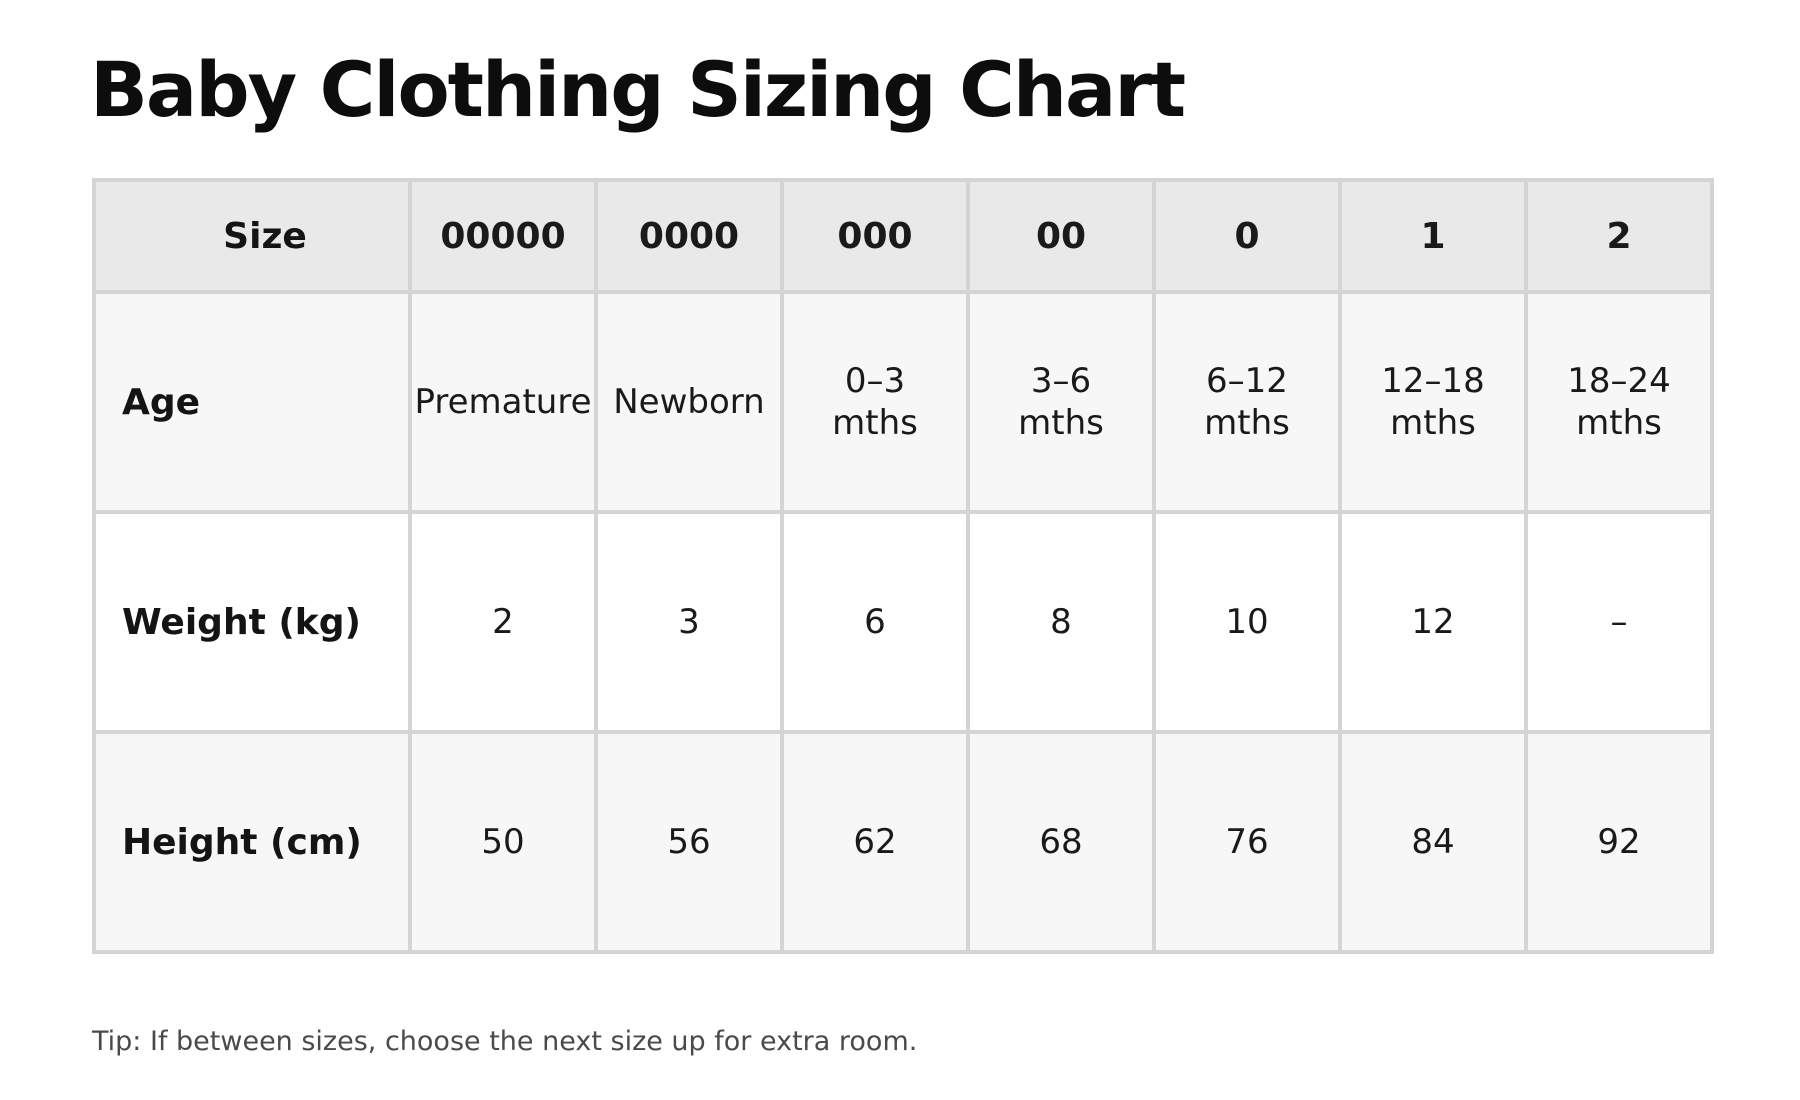 This screenshot has height=1100, width=1800. I want to click on weight-value-cell: 12, so click(1433, 622).